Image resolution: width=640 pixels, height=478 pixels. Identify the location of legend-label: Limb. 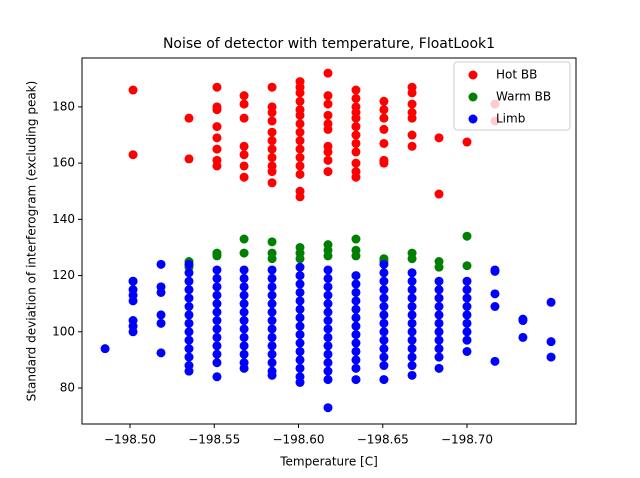
(510, 119).